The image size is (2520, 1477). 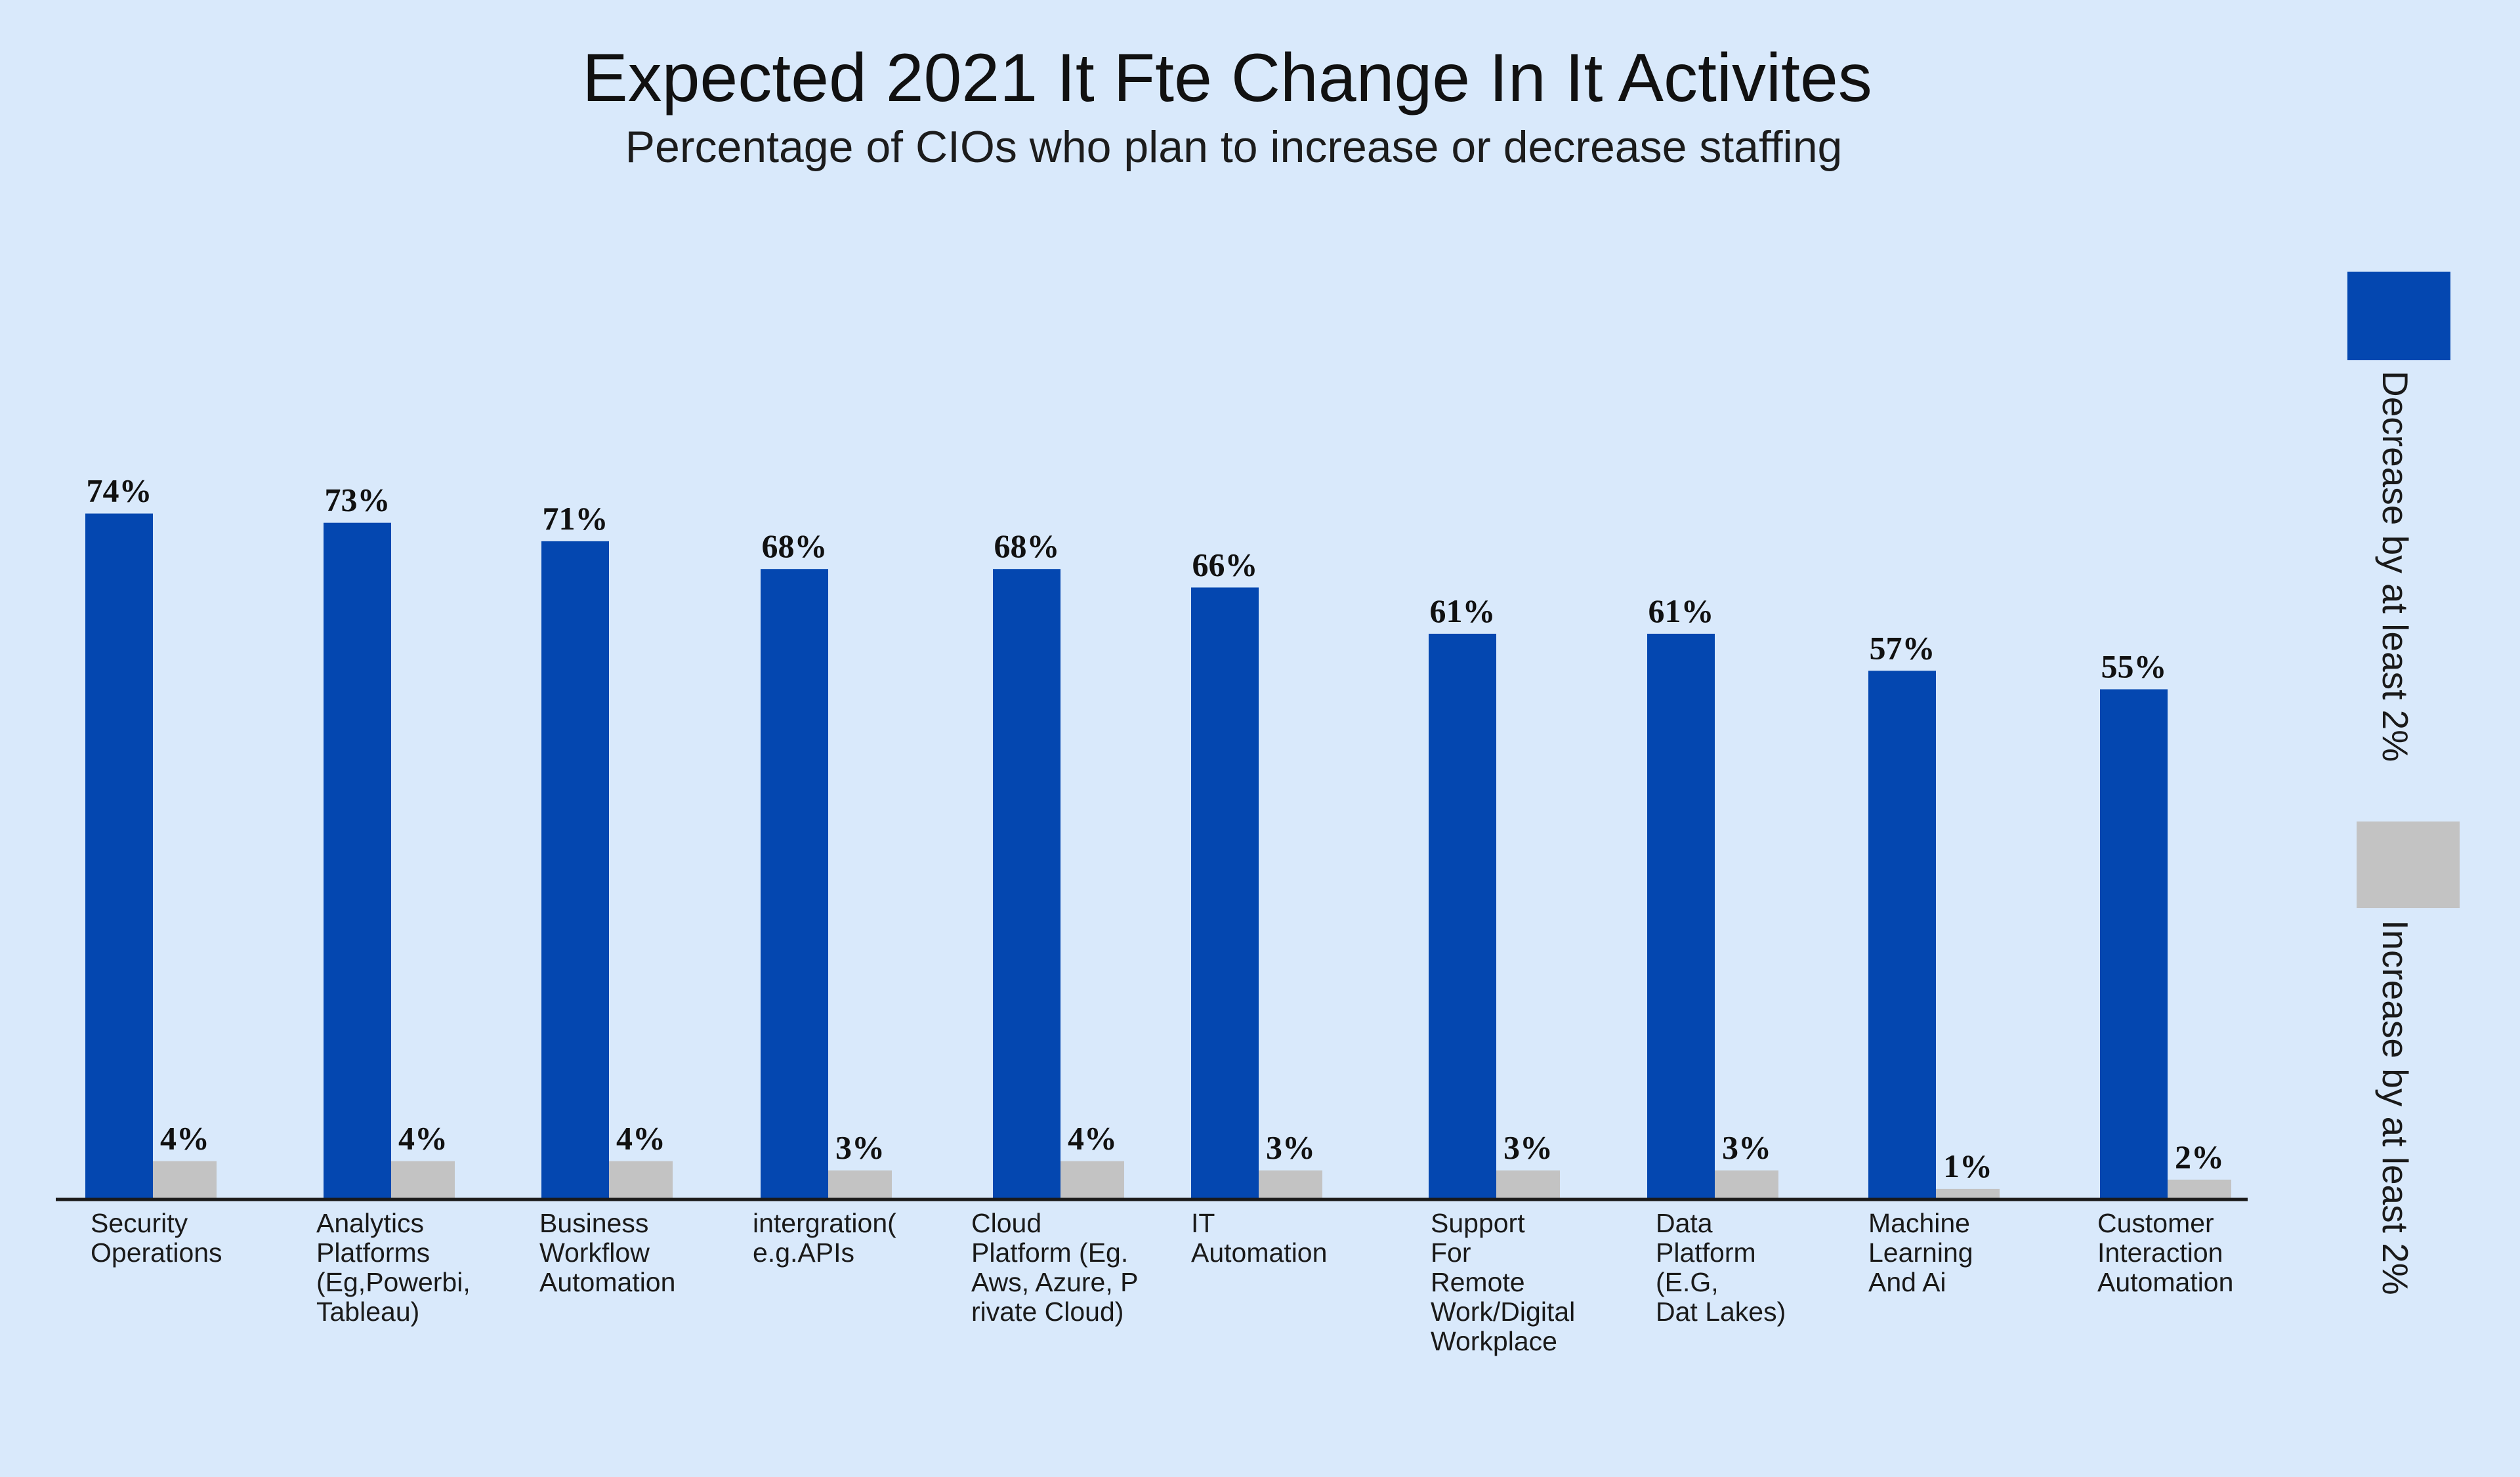 What do you see at coordinates (1503, 1312) in the screenshot?
I see `category-label-line: Work/Digital` at bounding box center [1503, 1312].